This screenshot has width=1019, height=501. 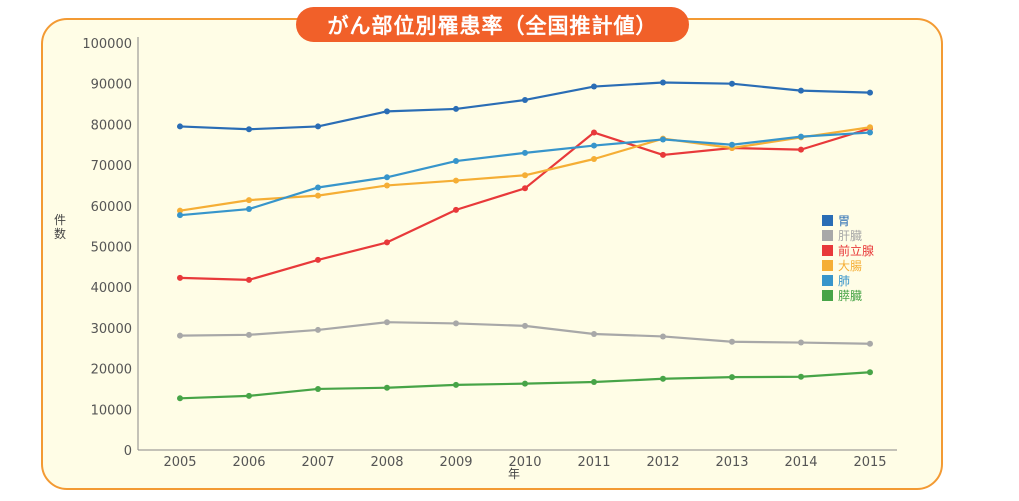 What do you see at coordinates (844, 221) in the screenshot?
I see `legend-label: 胃` at bounding box center [844, 221].